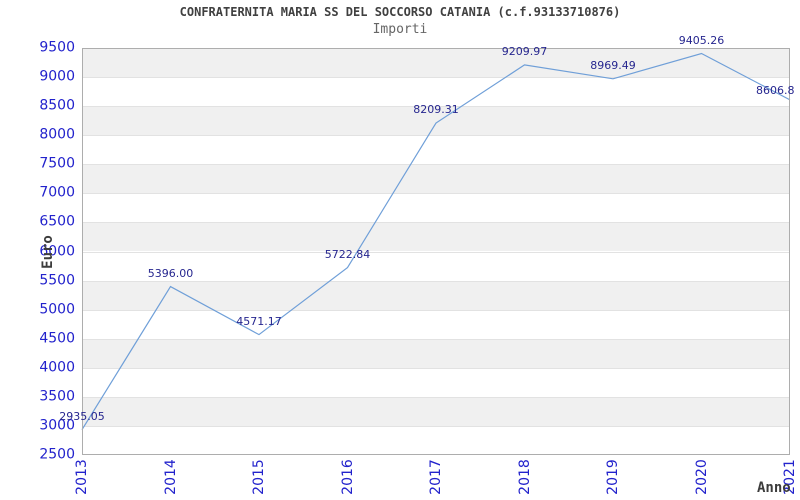  Describe the element at coordinates (82, 416) in the screenshot. I see `point-label: 2935.05` at that location.